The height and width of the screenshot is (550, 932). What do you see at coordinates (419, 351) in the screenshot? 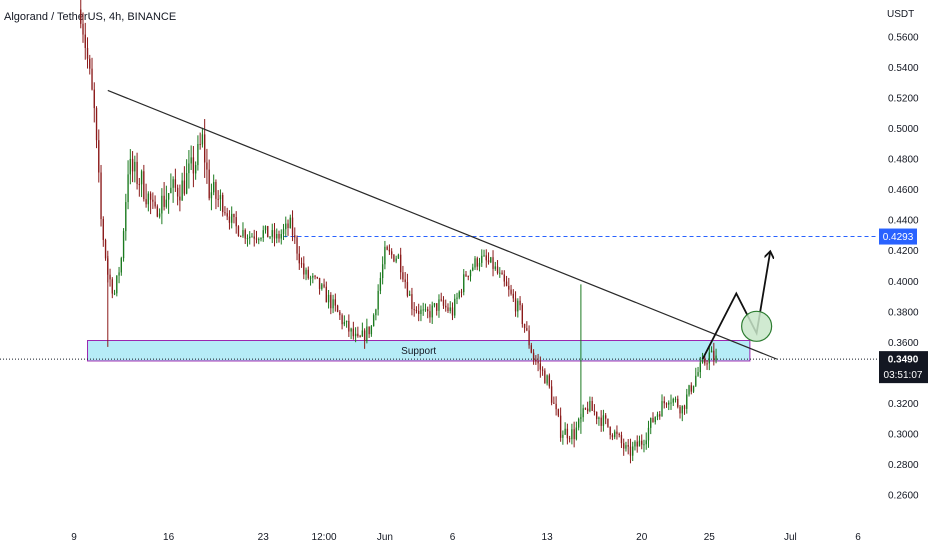
I see `support-zone-layer: Support` at bounding box center [419, 351].